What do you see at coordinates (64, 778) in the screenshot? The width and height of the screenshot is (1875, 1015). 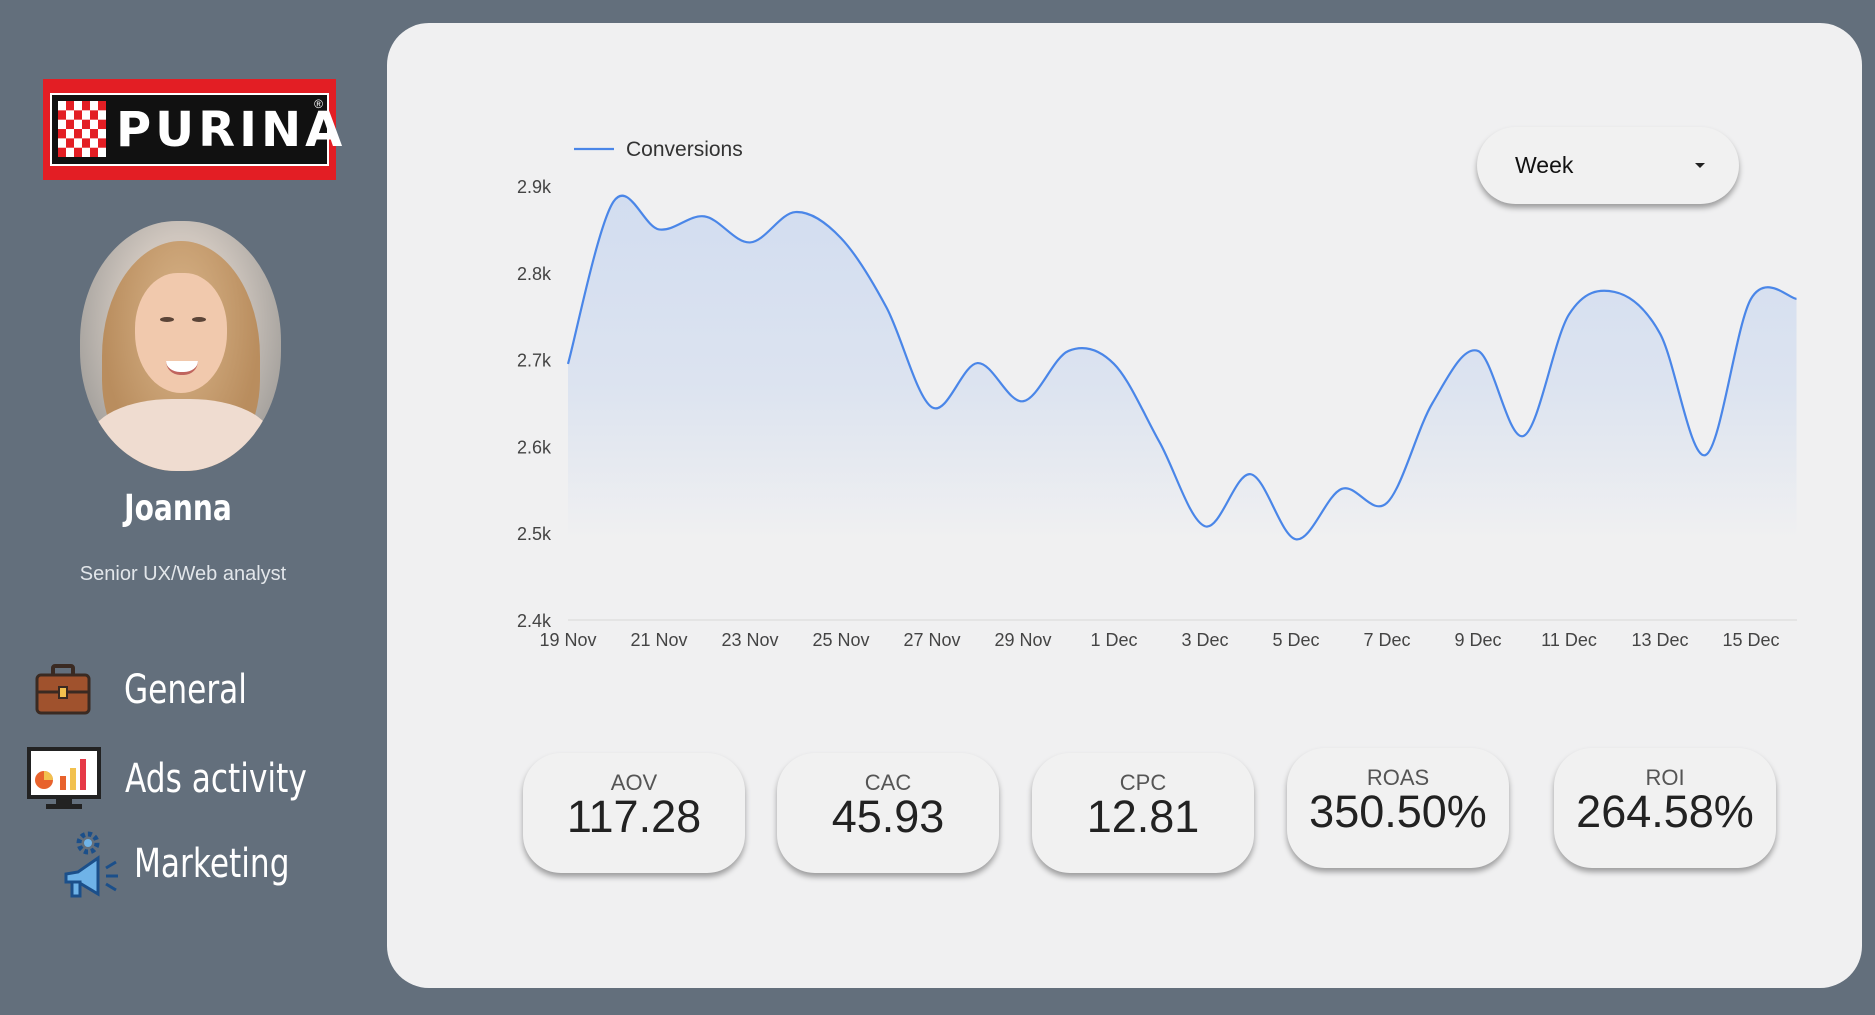 I see `analytics-monitor-icon` at bounding box center [64, 778].